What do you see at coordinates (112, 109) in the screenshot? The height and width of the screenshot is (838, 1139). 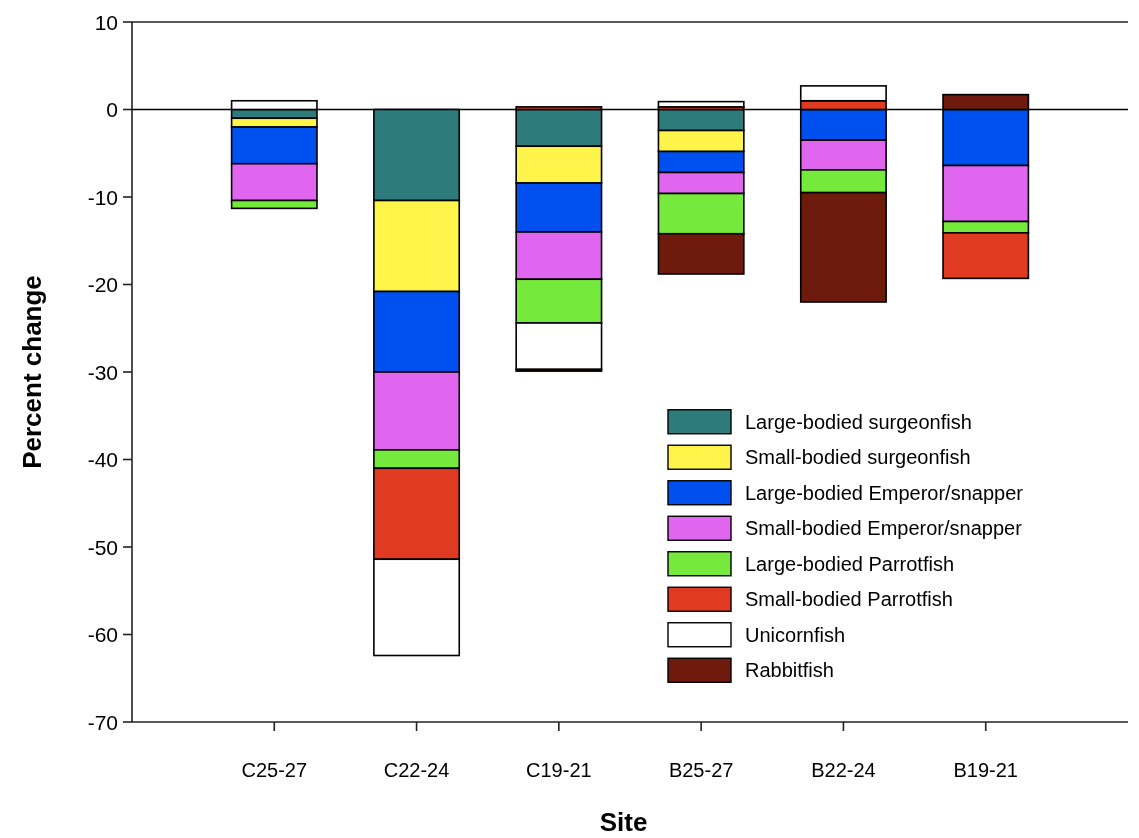 I see `y-tick-label: 0` at bounding box center [112, 109].